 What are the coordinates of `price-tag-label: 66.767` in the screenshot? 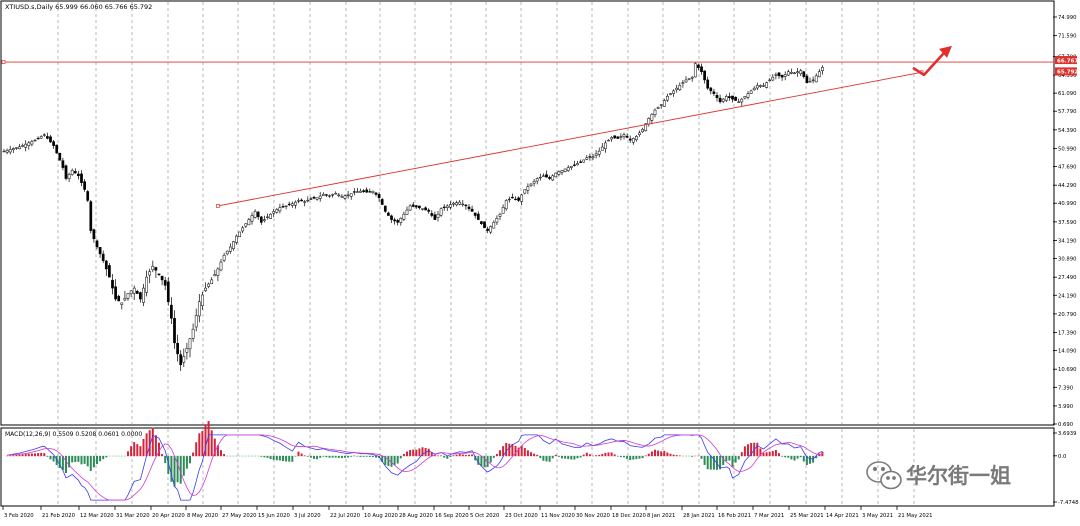 It's located at (1067, 61).